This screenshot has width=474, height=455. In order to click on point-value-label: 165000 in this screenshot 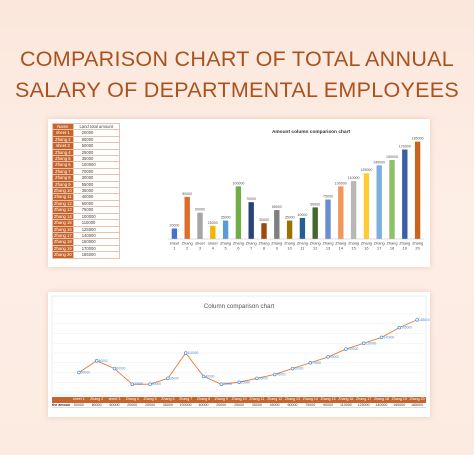, I will do `click(406, 328)`.